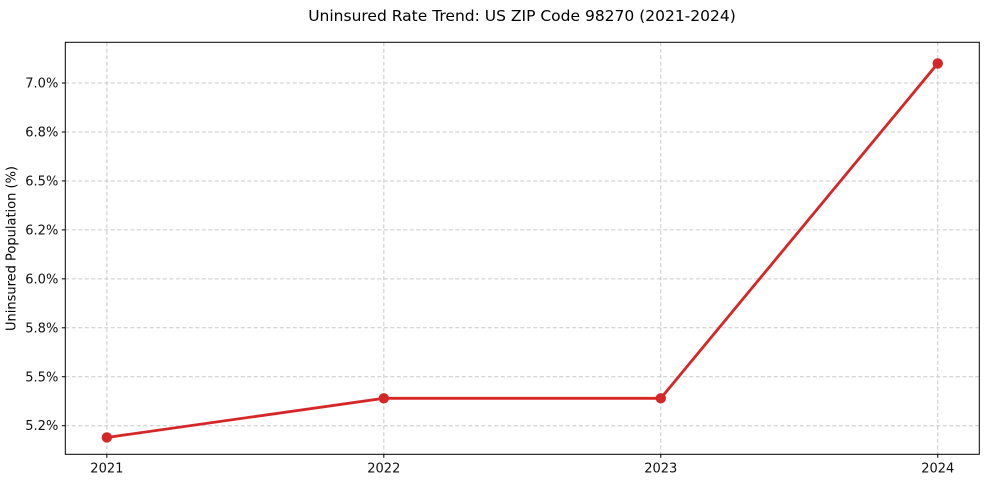 The height and width of the screenshot is (490, 989). Describe the element at coordinates (937, 468) in the screenshot. I see `x-tick-label: 2024` at that location.